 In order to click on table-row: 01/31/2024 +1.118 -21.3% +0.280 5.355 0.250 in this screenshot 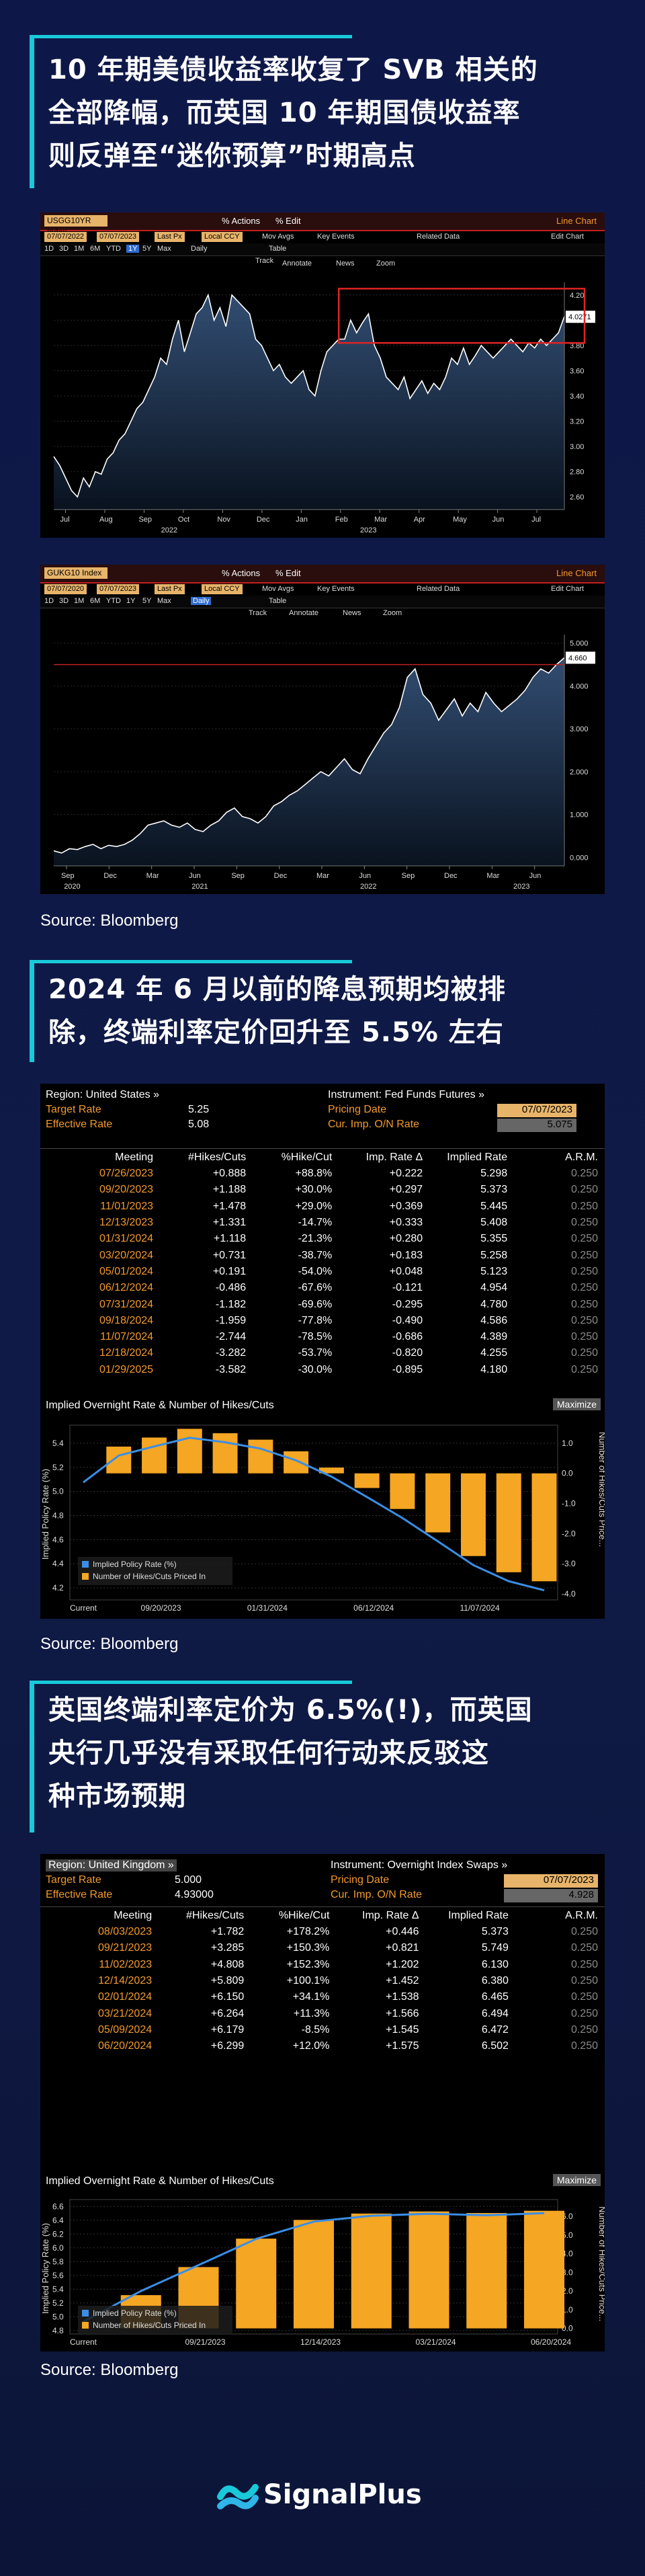, I will do `click(321, 1239)`.